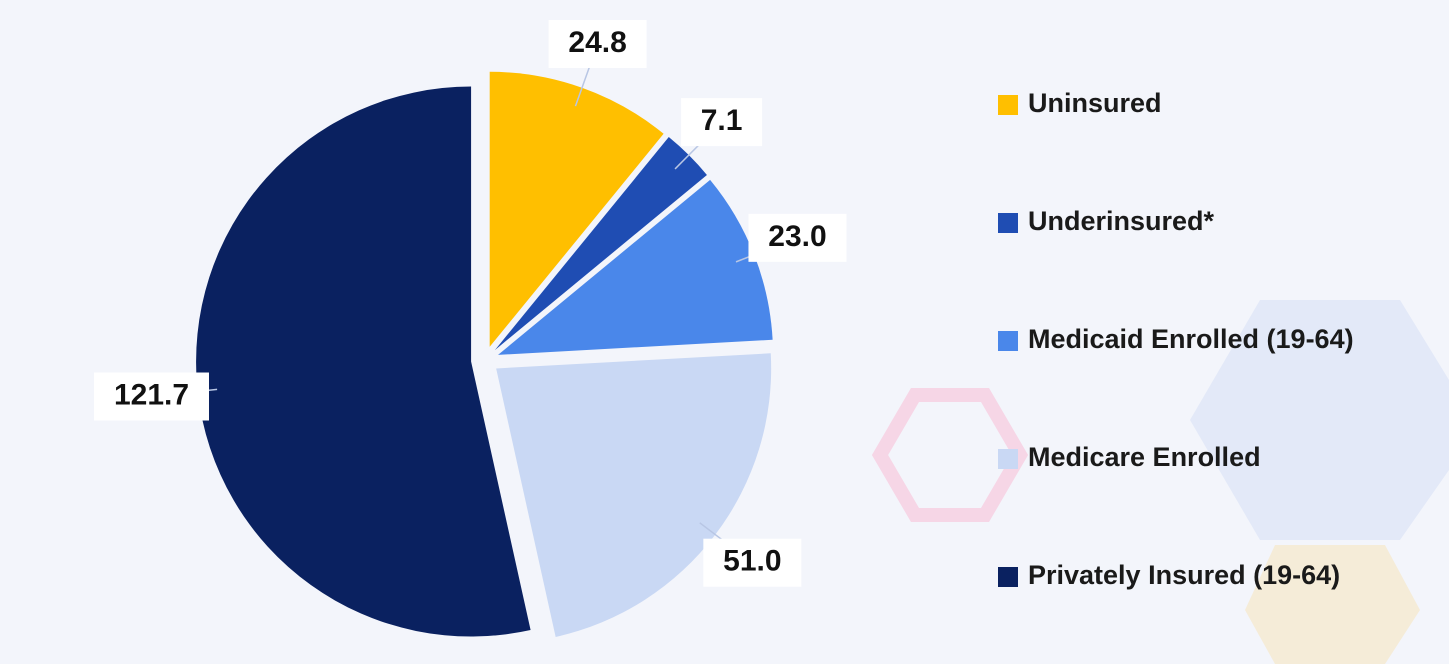 The height and width of the screenshot is (664, 1449). I want to click on data-label: 7.1, so click(722, 120).